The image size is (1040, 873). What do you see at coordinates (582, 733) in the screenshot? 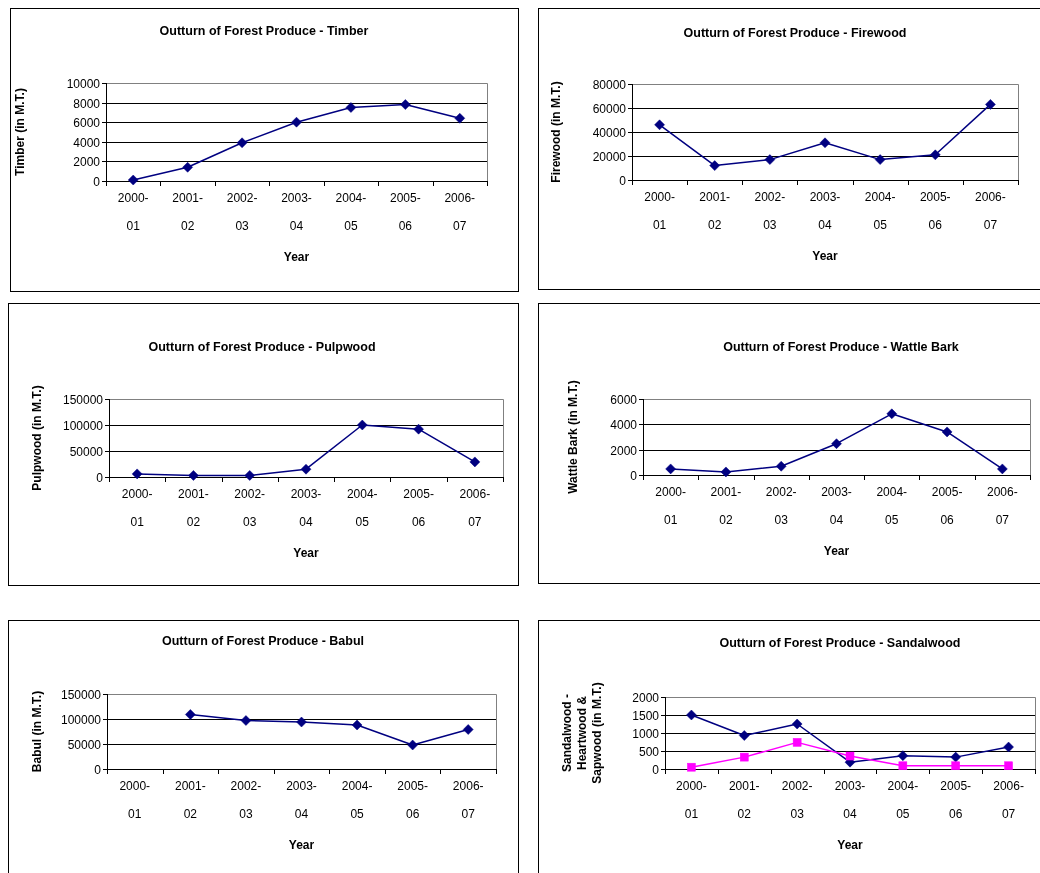
I see `y-axis-title: Sandalwood - Heartwood & Sapwood (in M.T.)` at bounding box center [582, 733].